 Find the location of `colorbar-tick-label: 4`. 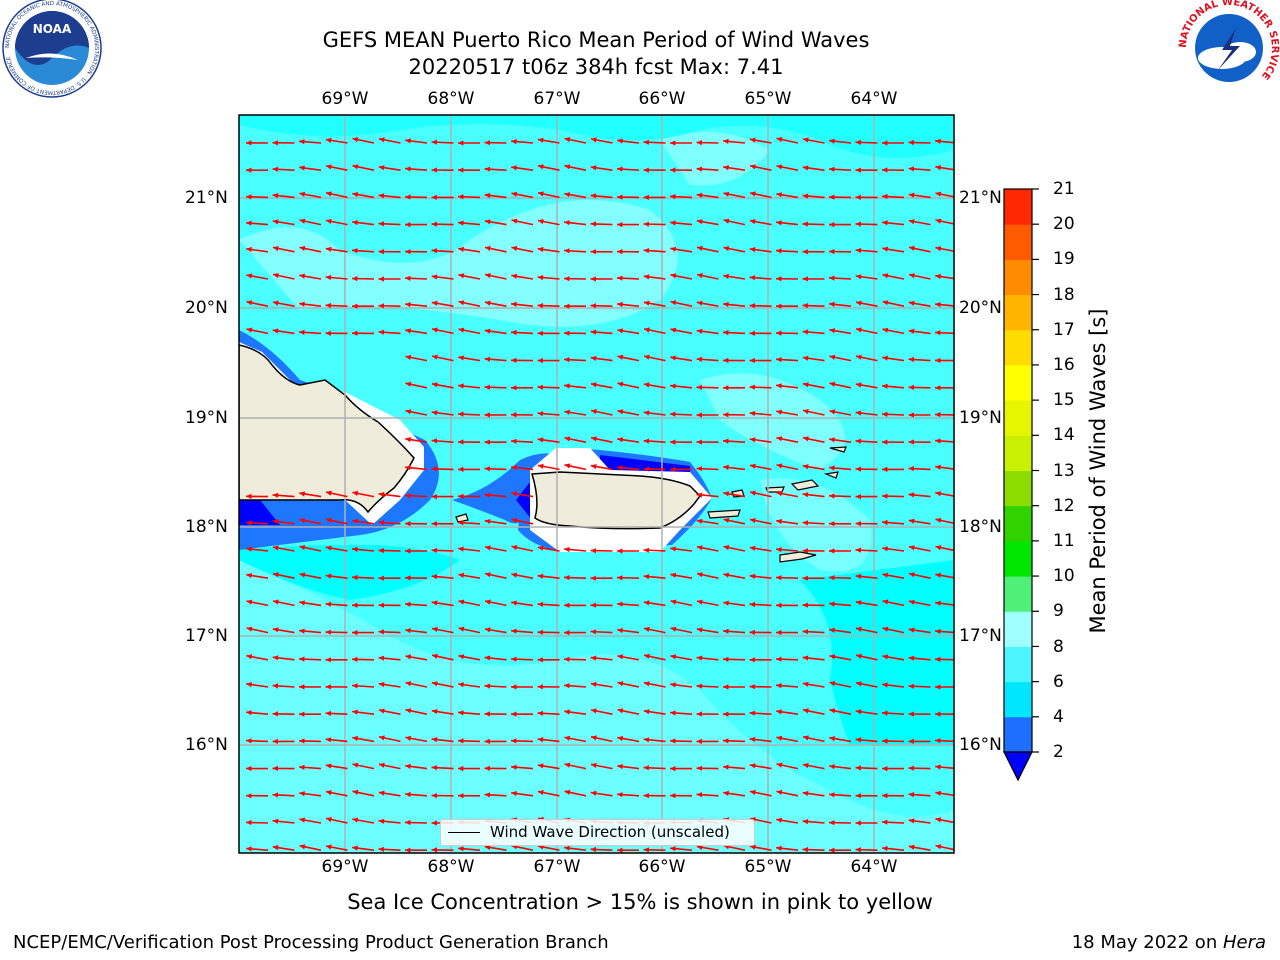

colorbar-tick-label: 4 is located at coordinates (1058, 717).